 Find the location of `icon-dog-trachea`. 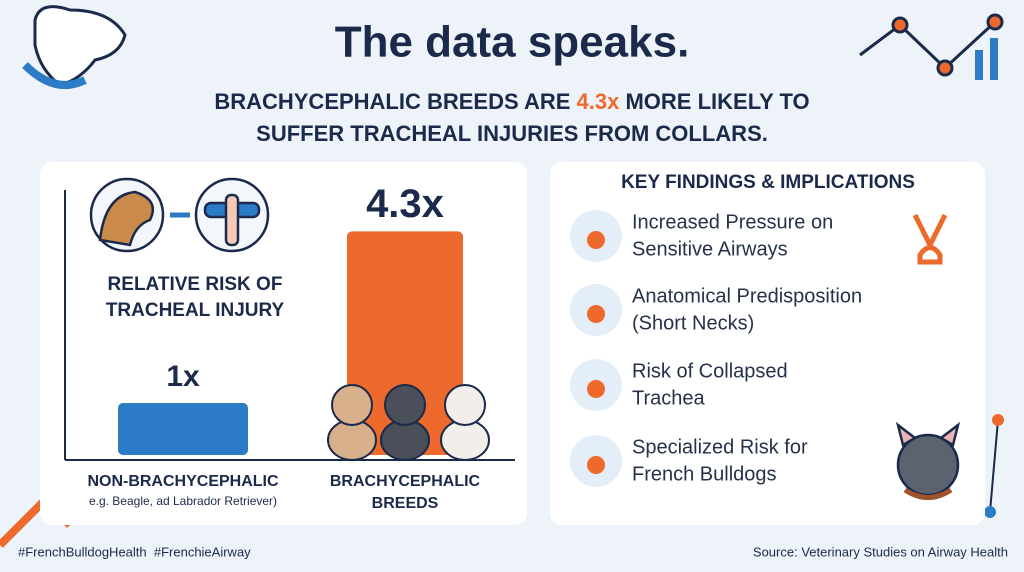

icon-dog-trachea is located at coordinates (179, 215).